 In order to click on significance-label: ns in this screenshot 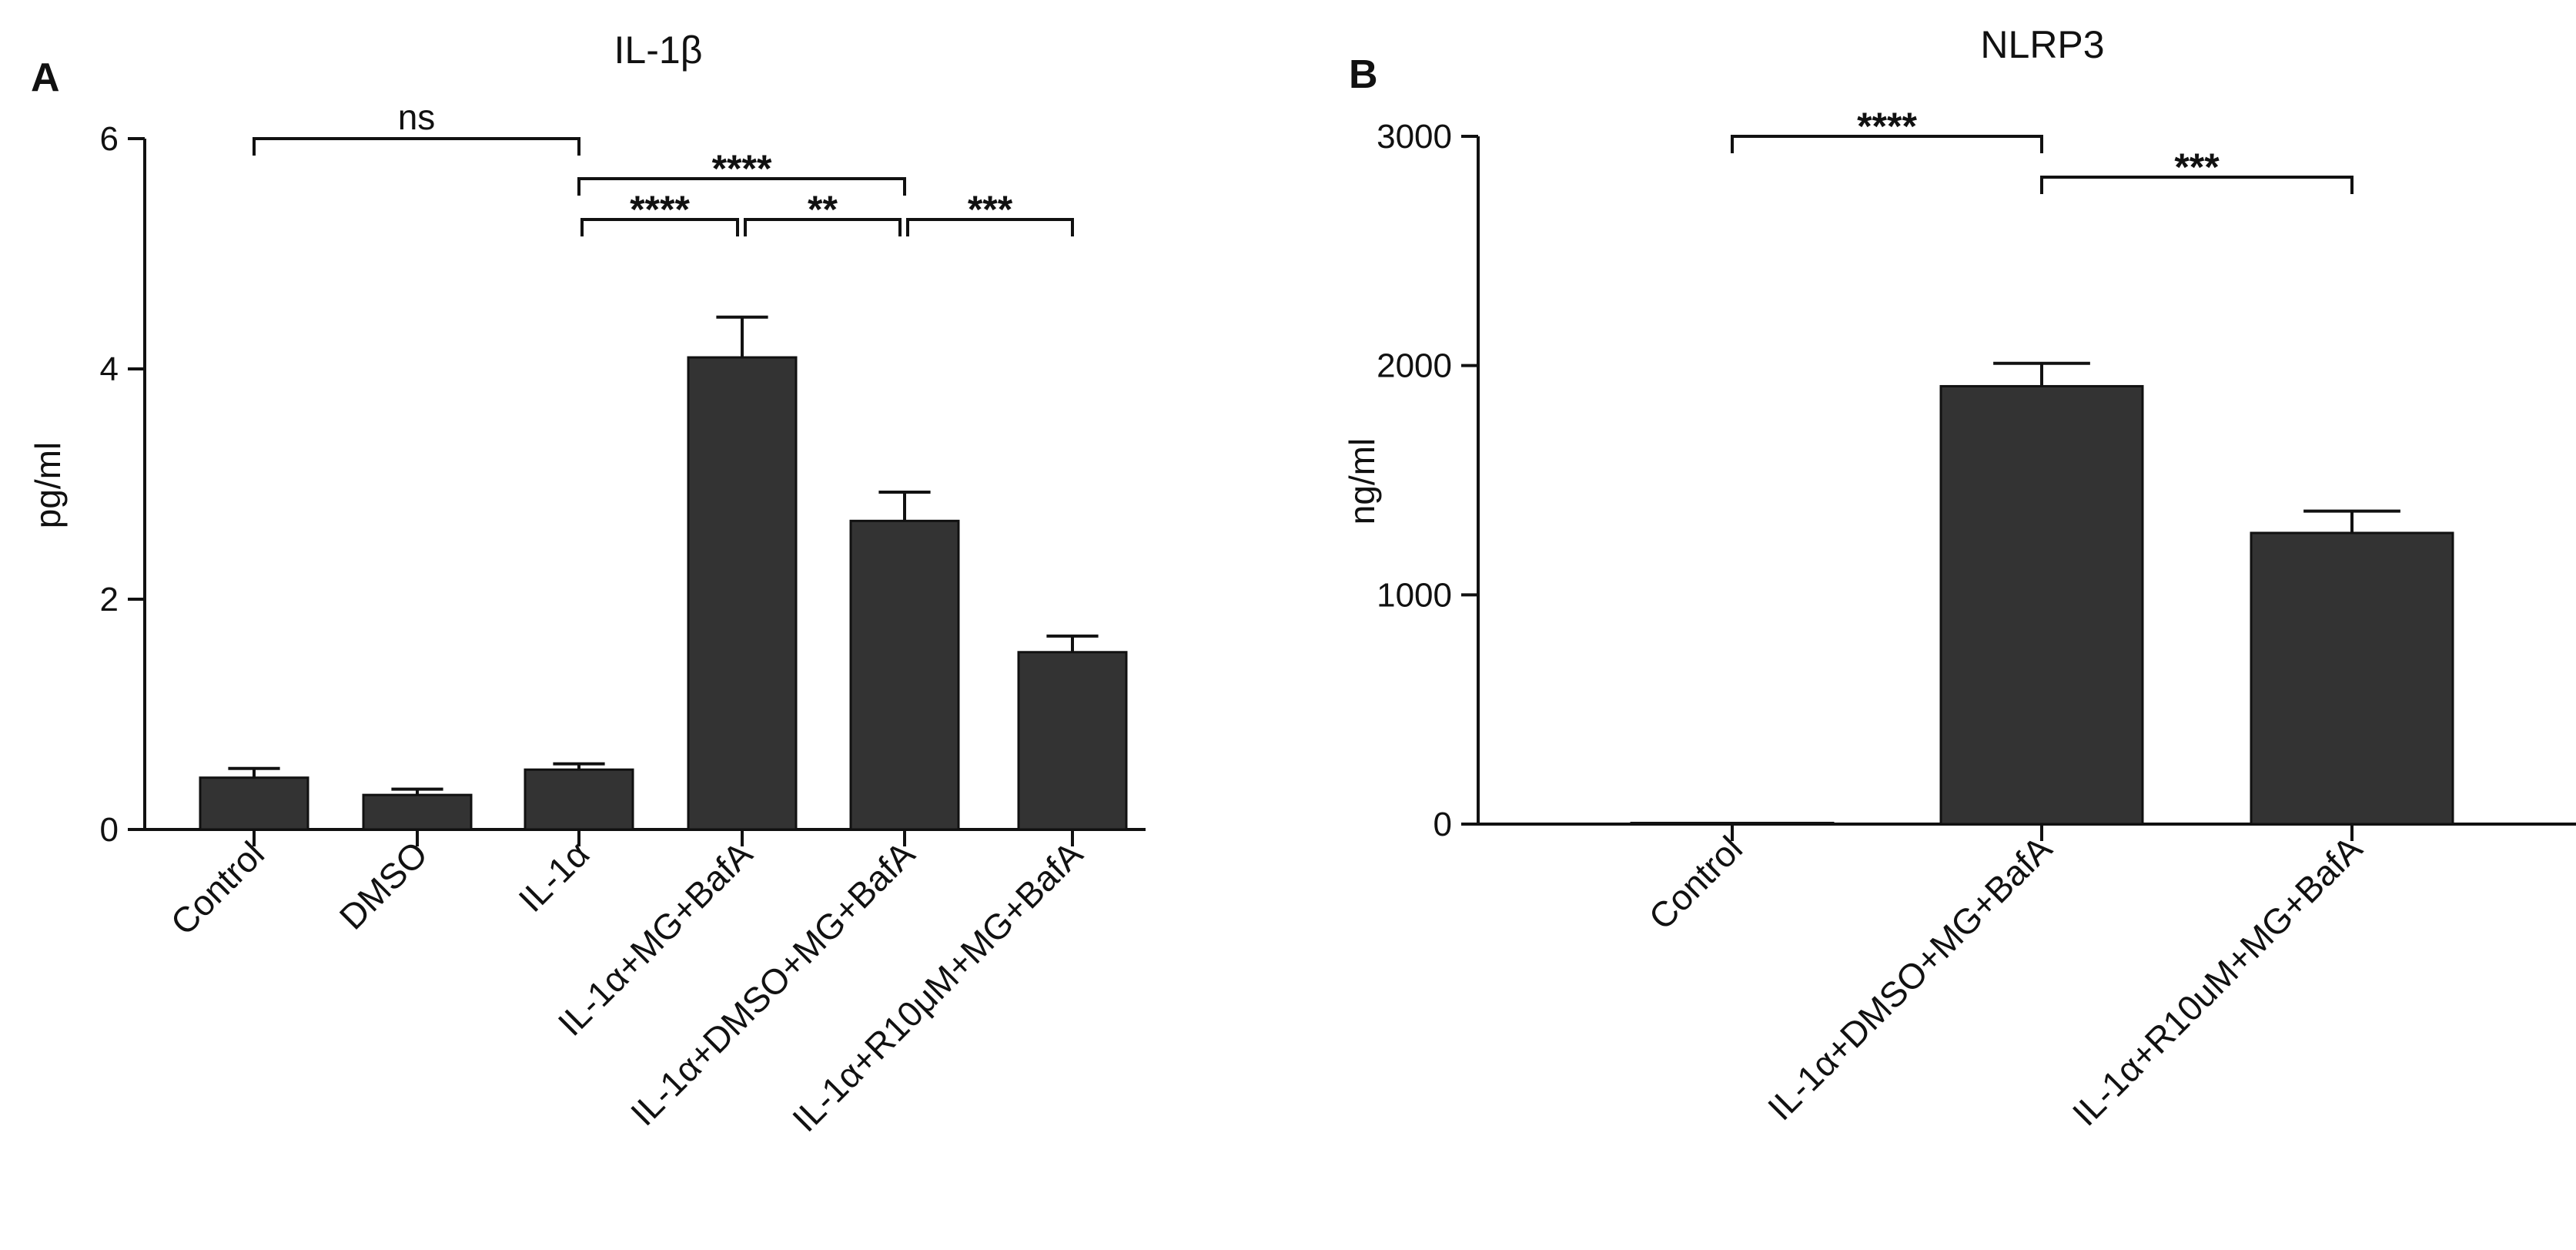, I will do `click(417, 117)`.